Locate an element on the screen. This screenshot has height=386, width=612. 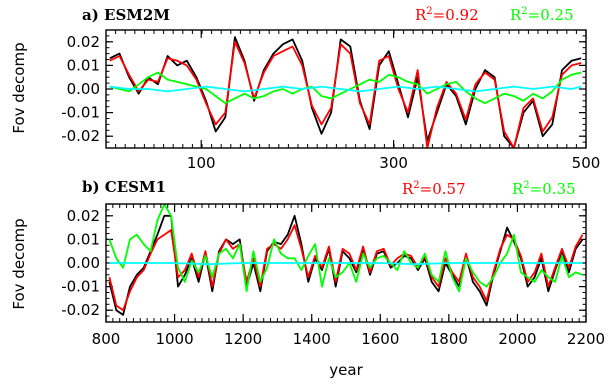
panel-a-r2-red-text: R2=0.92 is located at coordinates (447, 15).